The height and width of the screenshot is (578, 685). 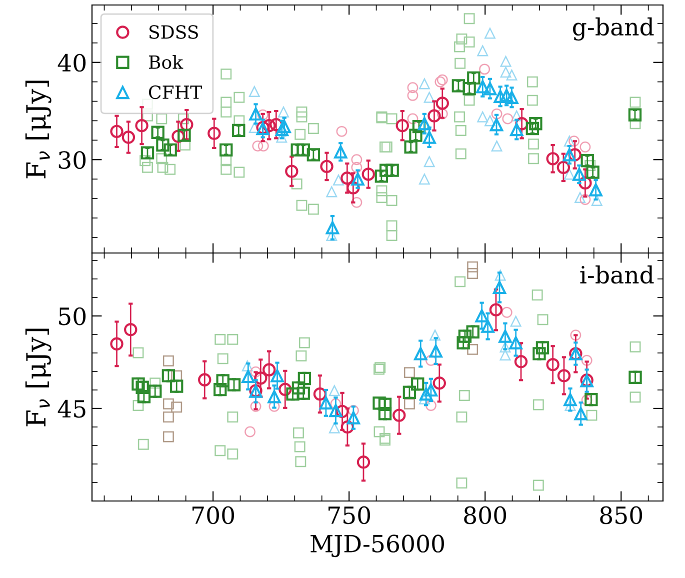 What do you see at coordinates (166, 61) in the screenshot?
I see `legend-label: Bok` at bounding box center [166, 61].